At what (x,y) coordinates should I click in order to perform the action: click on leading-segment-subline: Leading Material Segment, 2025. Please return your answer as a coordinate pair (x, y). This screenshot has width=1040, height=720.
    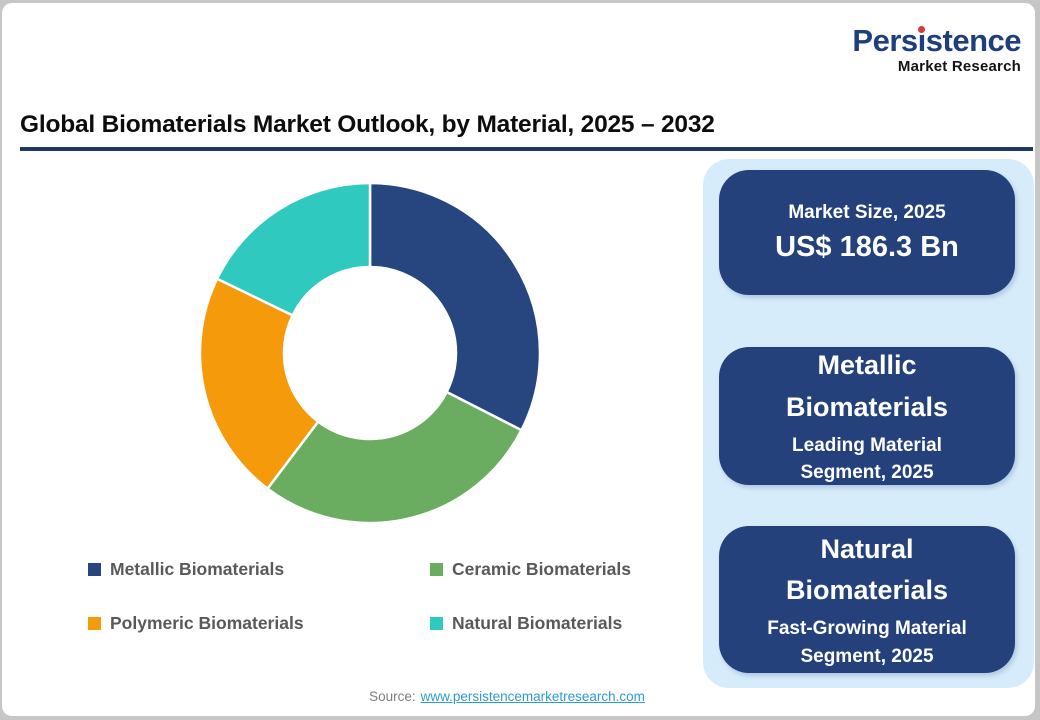
    Looking at the image, I should click on (867, 459).